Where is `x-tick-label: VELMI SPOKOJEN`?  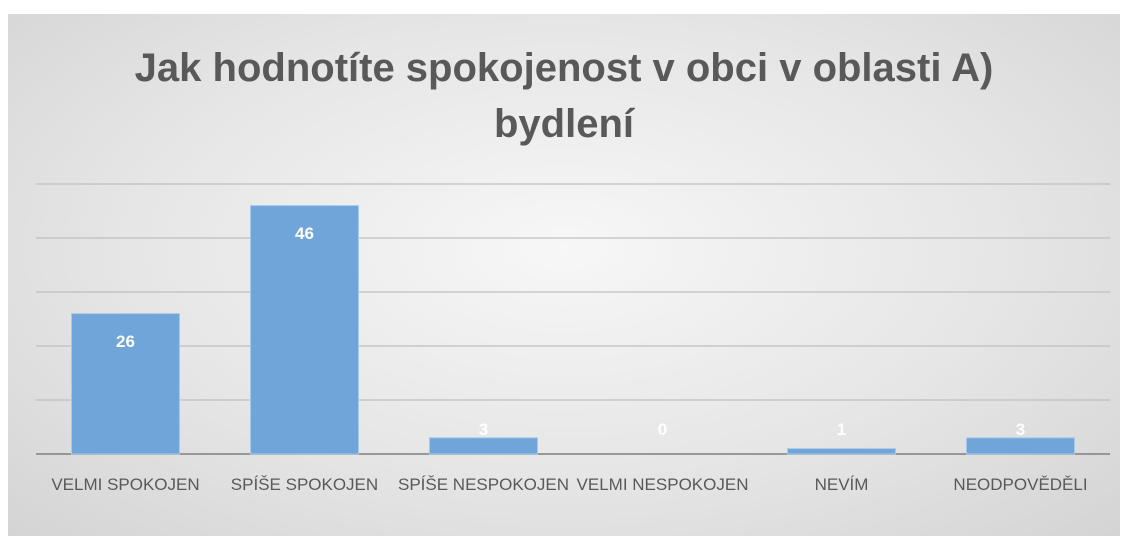
x-tick-label: VELMI SPOKOJEN is located at coordinates (125, 484).